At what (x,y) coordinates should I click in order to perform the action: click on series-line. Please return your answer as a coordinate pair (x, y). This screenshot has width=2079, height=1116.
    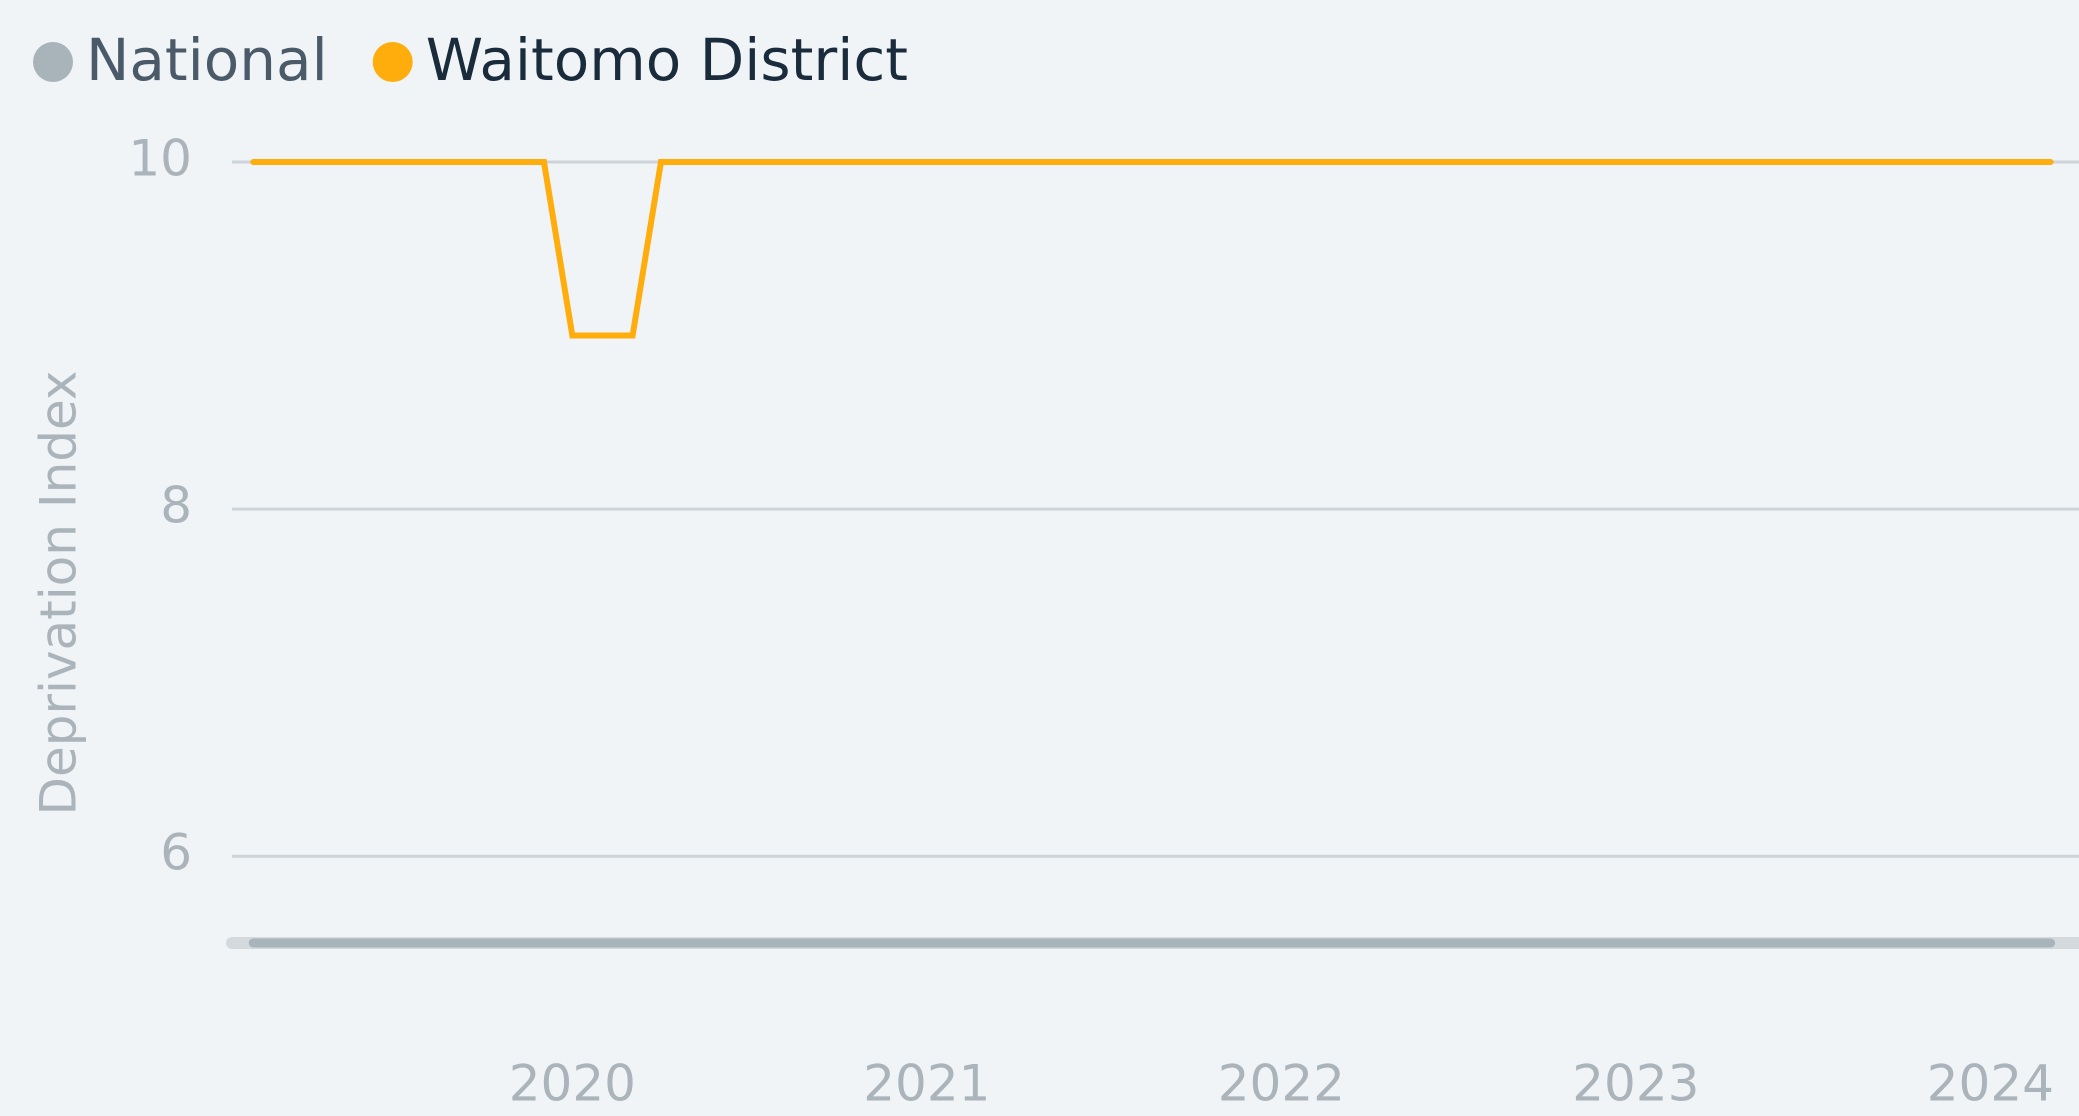
    Looking at the image, I should click on (1152, 249).